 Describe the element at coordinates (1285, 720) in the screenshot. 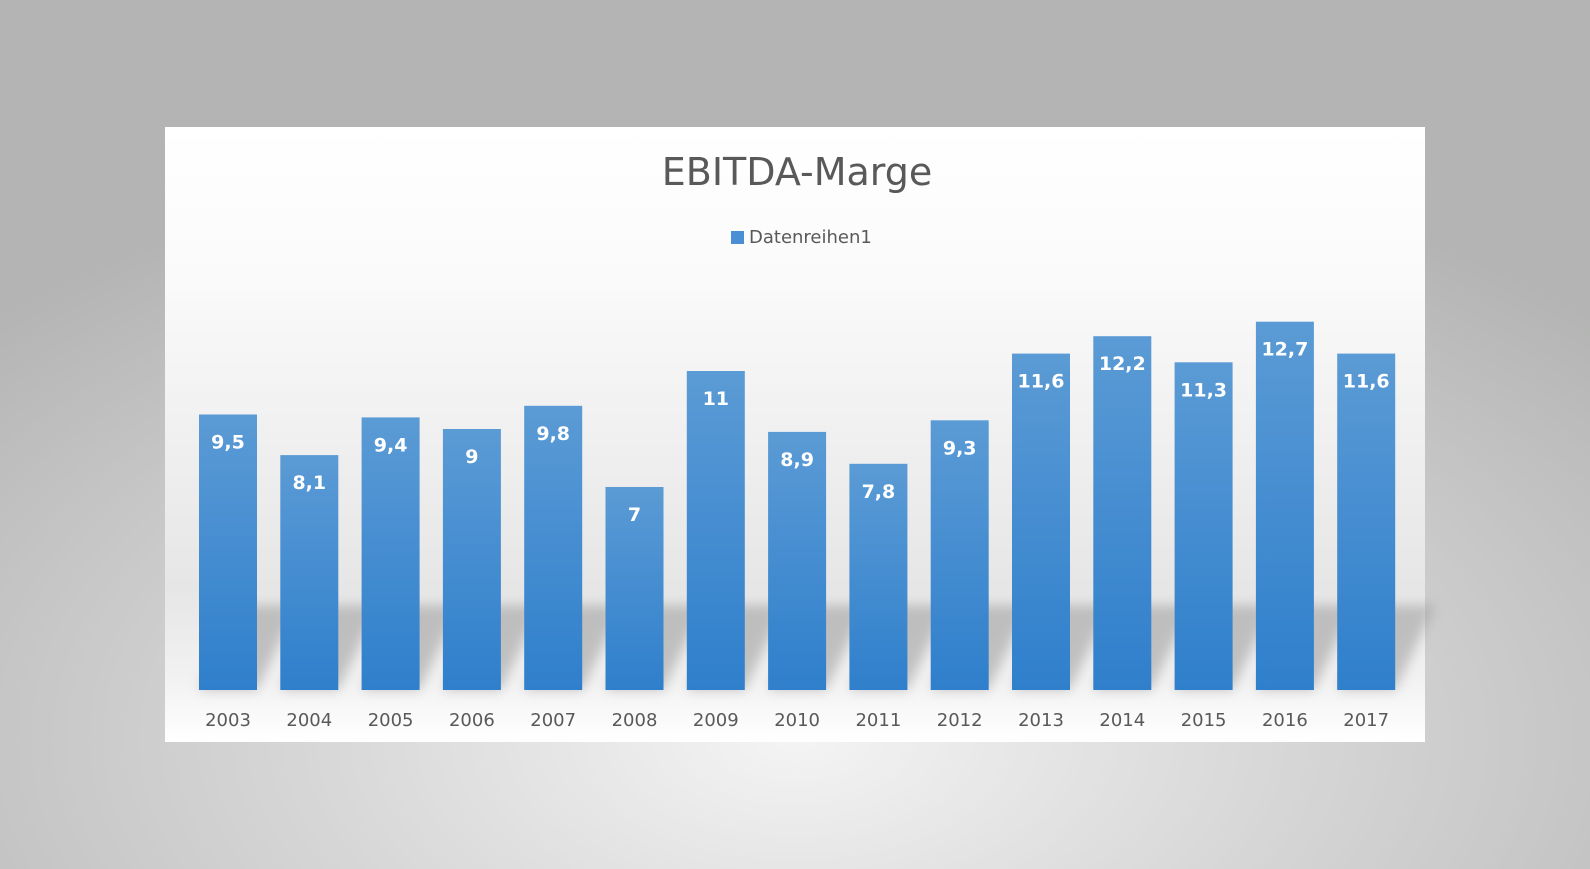

I see `x-tick-label: 2016` at that location.